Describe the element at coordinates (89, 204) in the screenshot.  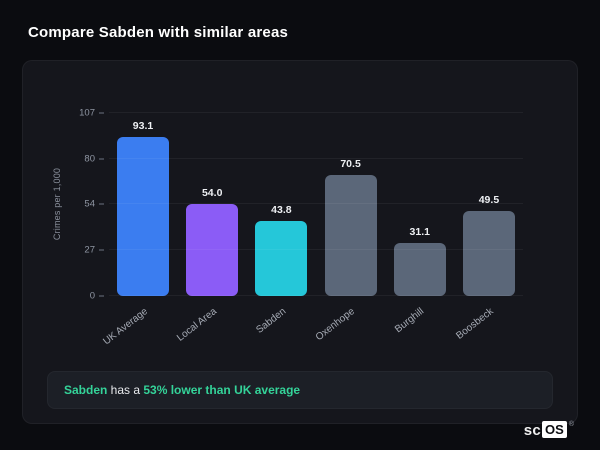
I see `y-tick-value: 54` at that location.